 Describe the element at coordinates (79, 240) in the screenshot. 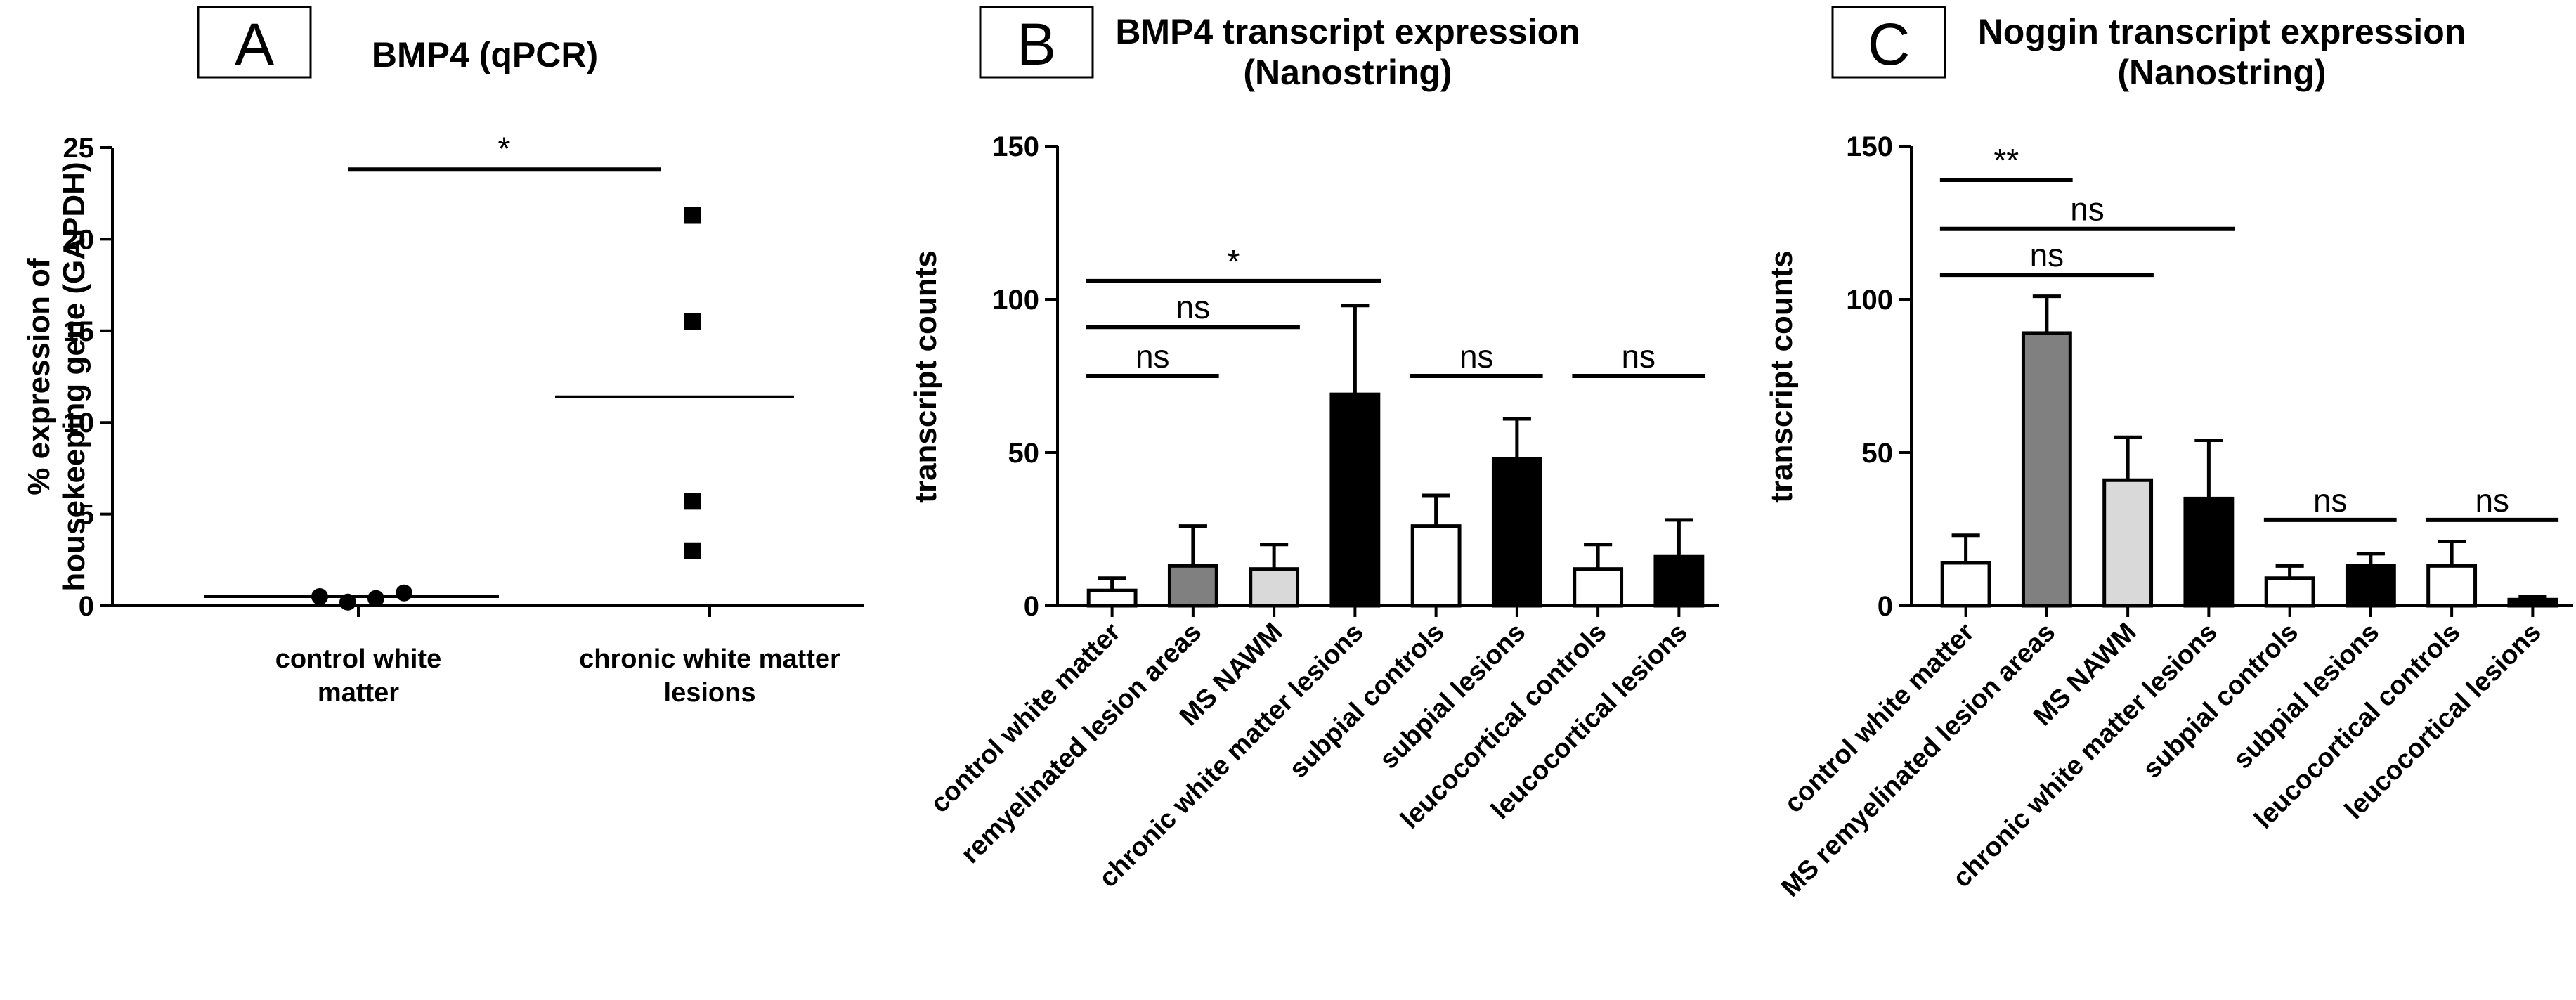

I see `y-tick-label: 20` at that location.